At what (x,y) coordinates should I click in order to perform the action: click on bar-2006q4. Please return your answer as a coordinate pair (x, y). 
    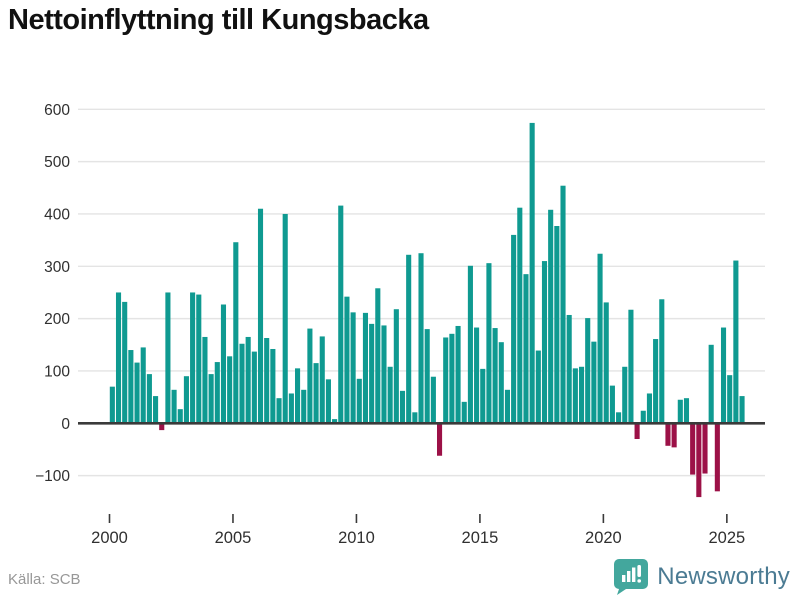
    Looking at the image, I should click on (279, 411).